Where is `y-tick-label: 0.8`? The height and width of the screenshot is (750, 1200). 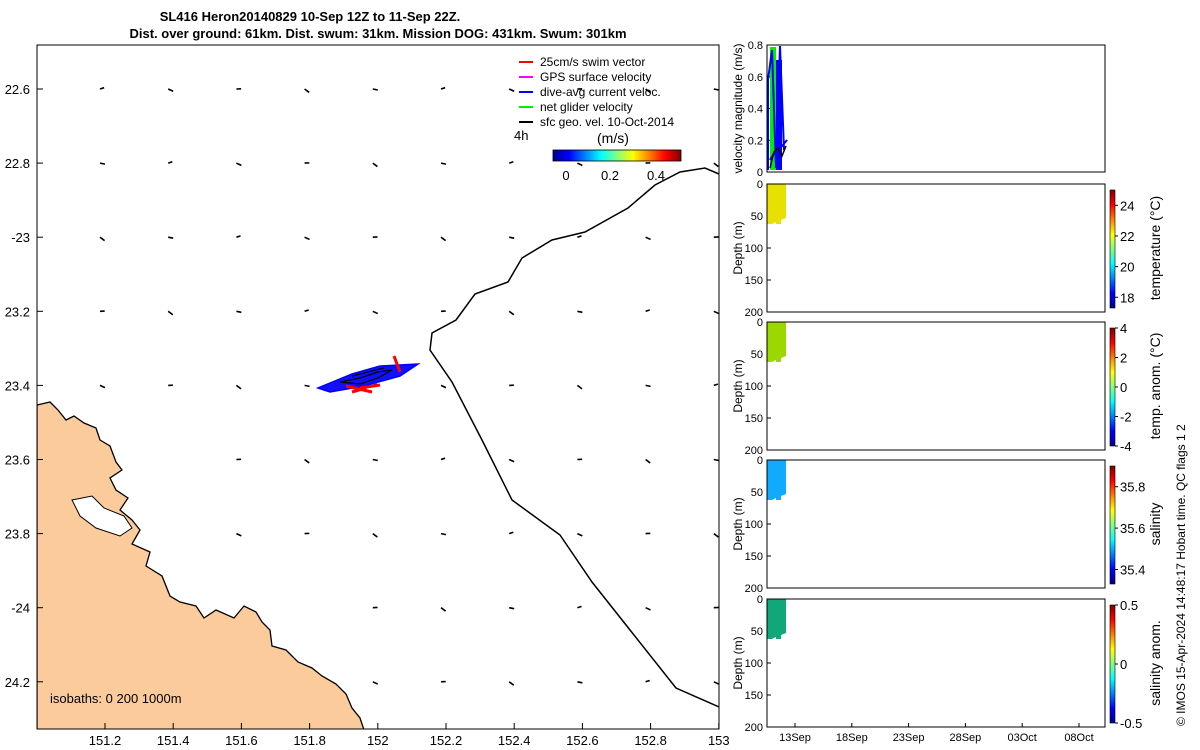 y-tick-label: 0.8 is located at coordinates (755, 46).